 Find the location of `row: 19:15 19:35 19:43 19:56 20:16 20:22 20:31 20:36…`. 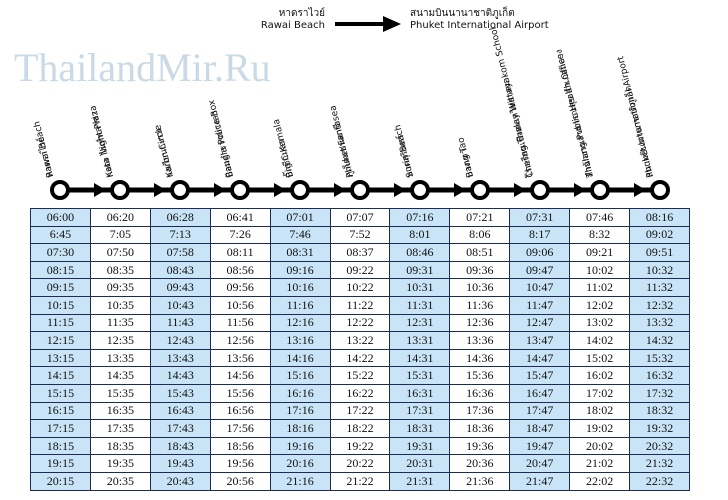

row: 19:15 19:35 19:43 19:56 20:16 20:22 20:31 20:36… is located at coordinates (360, 463).